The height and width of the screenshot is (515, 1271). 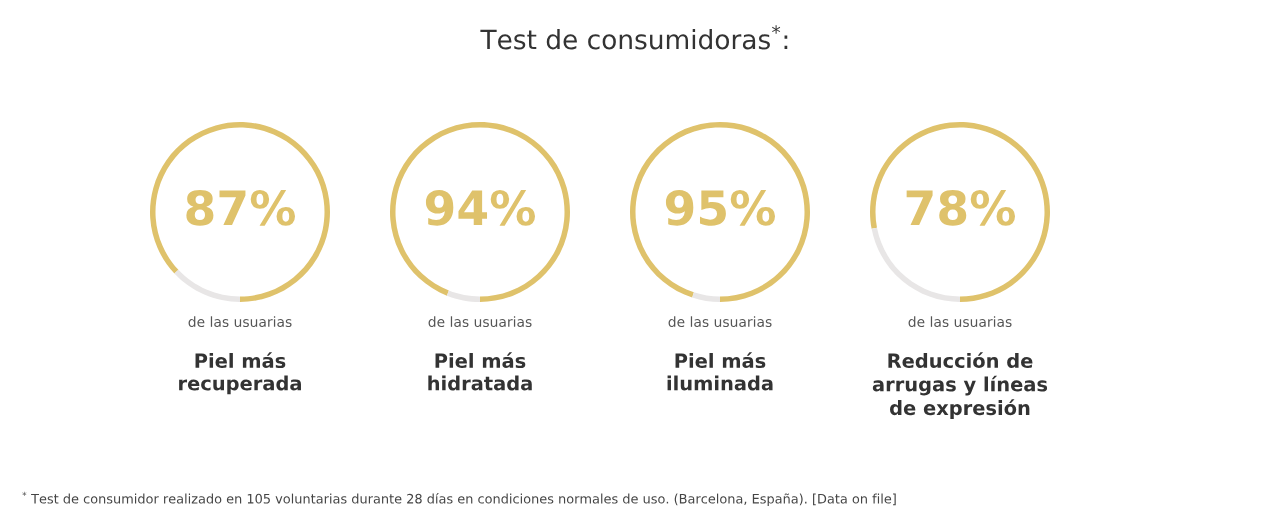 I want to click on data-label: 95%, so click(x=720, y=207).